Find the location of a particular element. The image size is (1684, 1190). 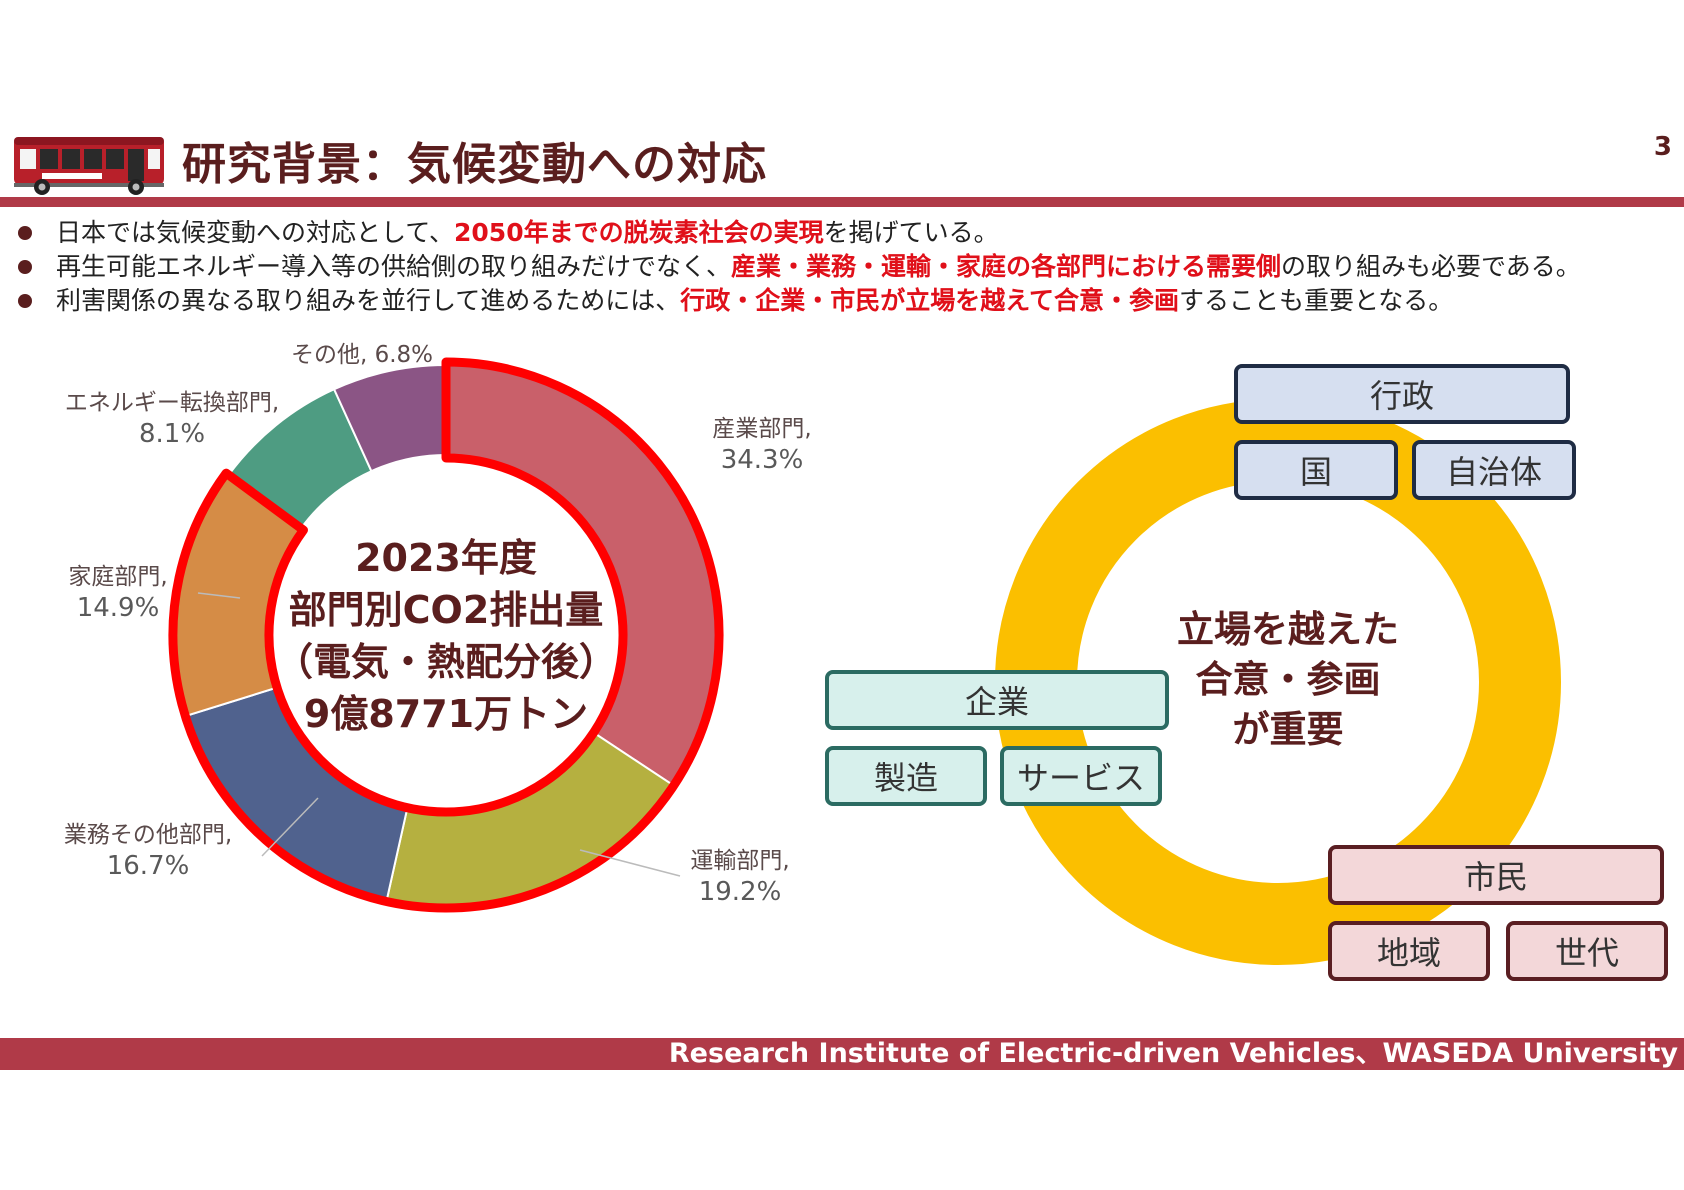

gov-local-box: 自治体 is located at coordinates (1494, 470).